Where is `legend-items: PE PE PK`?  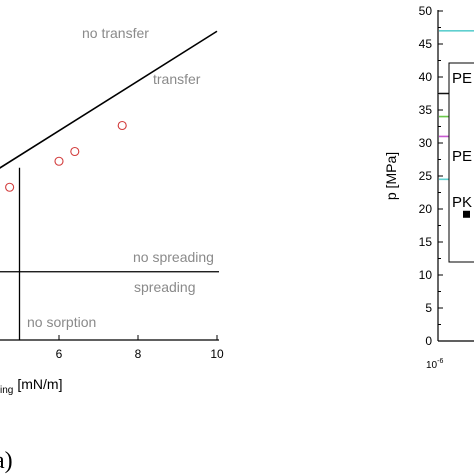 legend-items: PE PE PK is located at coordinates (462, 140).